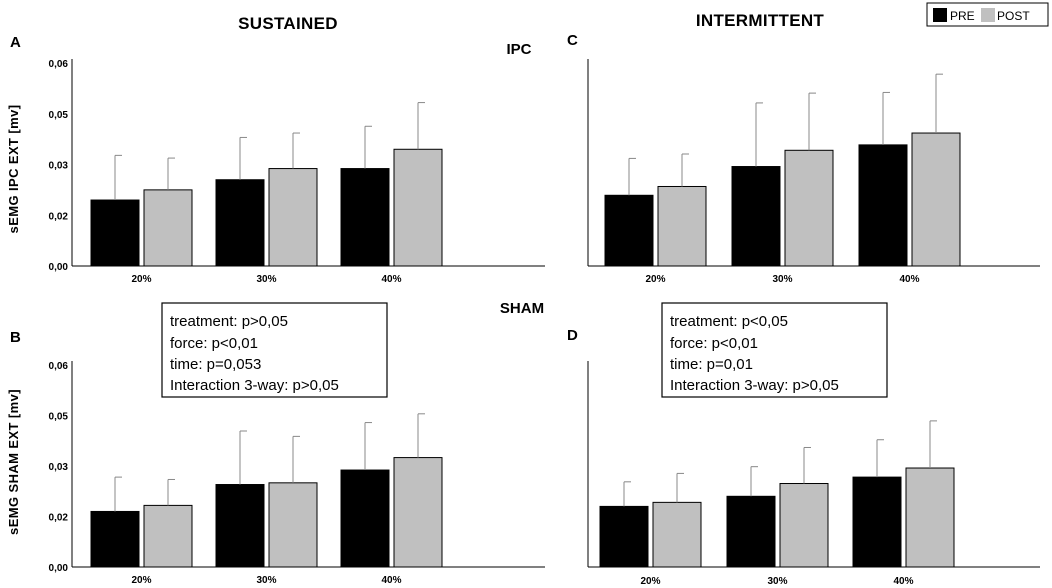  I want to click on panel-letter-a: A, so click(15, 42).